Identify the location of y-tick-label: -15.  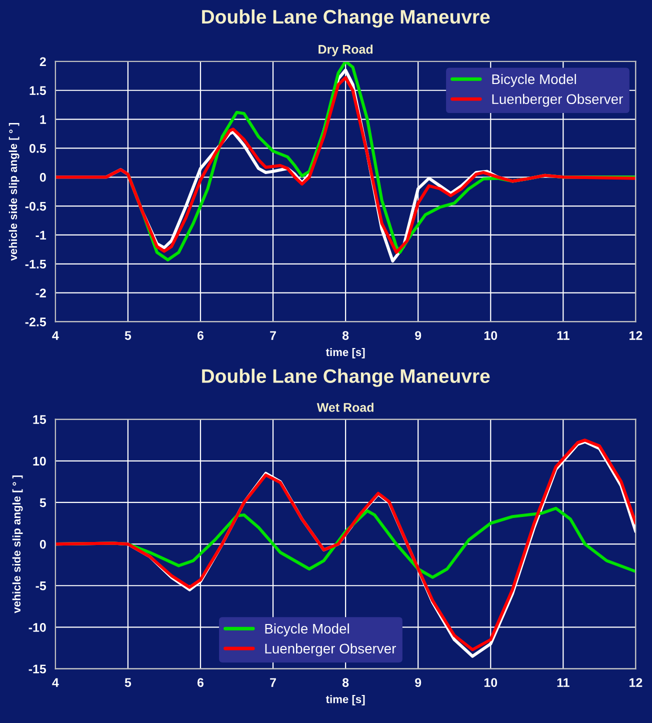
(37, 669).